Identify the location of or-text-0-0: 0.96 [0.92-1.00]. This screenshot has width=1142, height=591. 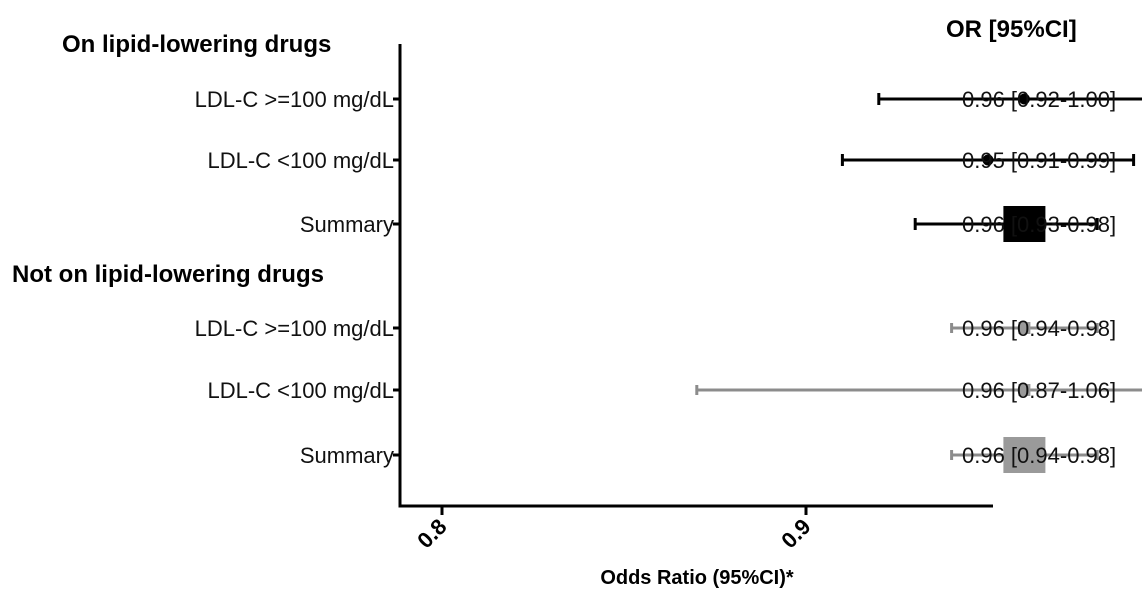
(1039, 99).